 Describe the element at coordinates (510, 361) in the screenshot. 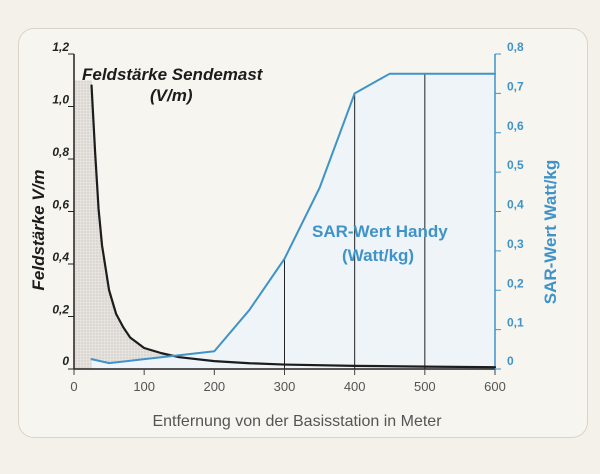

I see `y-right-tick-label-0: 0` at that location.